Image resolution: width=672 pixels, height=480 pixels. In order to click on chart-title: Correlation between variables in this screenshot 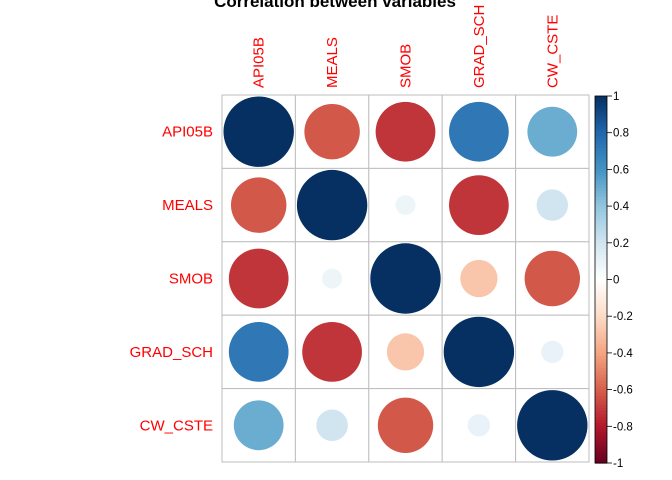, I will do `click(335, 5)`.